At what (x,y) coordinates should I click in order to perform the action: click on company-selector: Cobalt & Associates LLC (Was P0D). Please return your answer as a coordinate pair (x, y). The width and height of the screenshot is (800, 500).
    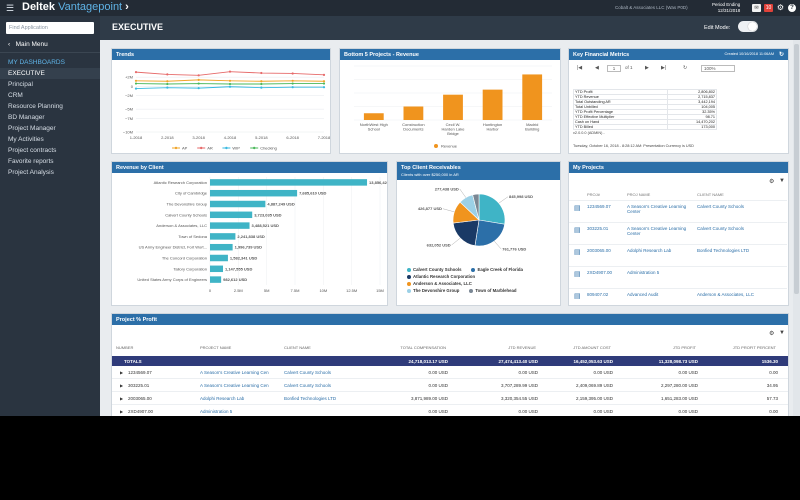
    Looking at the image, I should click on (651, 7).